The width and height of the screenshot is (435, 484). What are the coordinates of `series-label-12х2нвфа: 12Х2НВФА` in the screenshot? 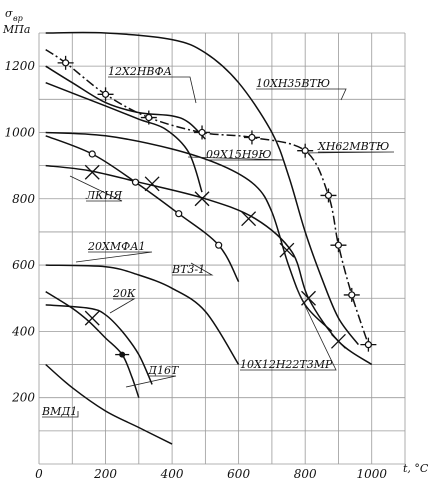 It's located at (140, 71).